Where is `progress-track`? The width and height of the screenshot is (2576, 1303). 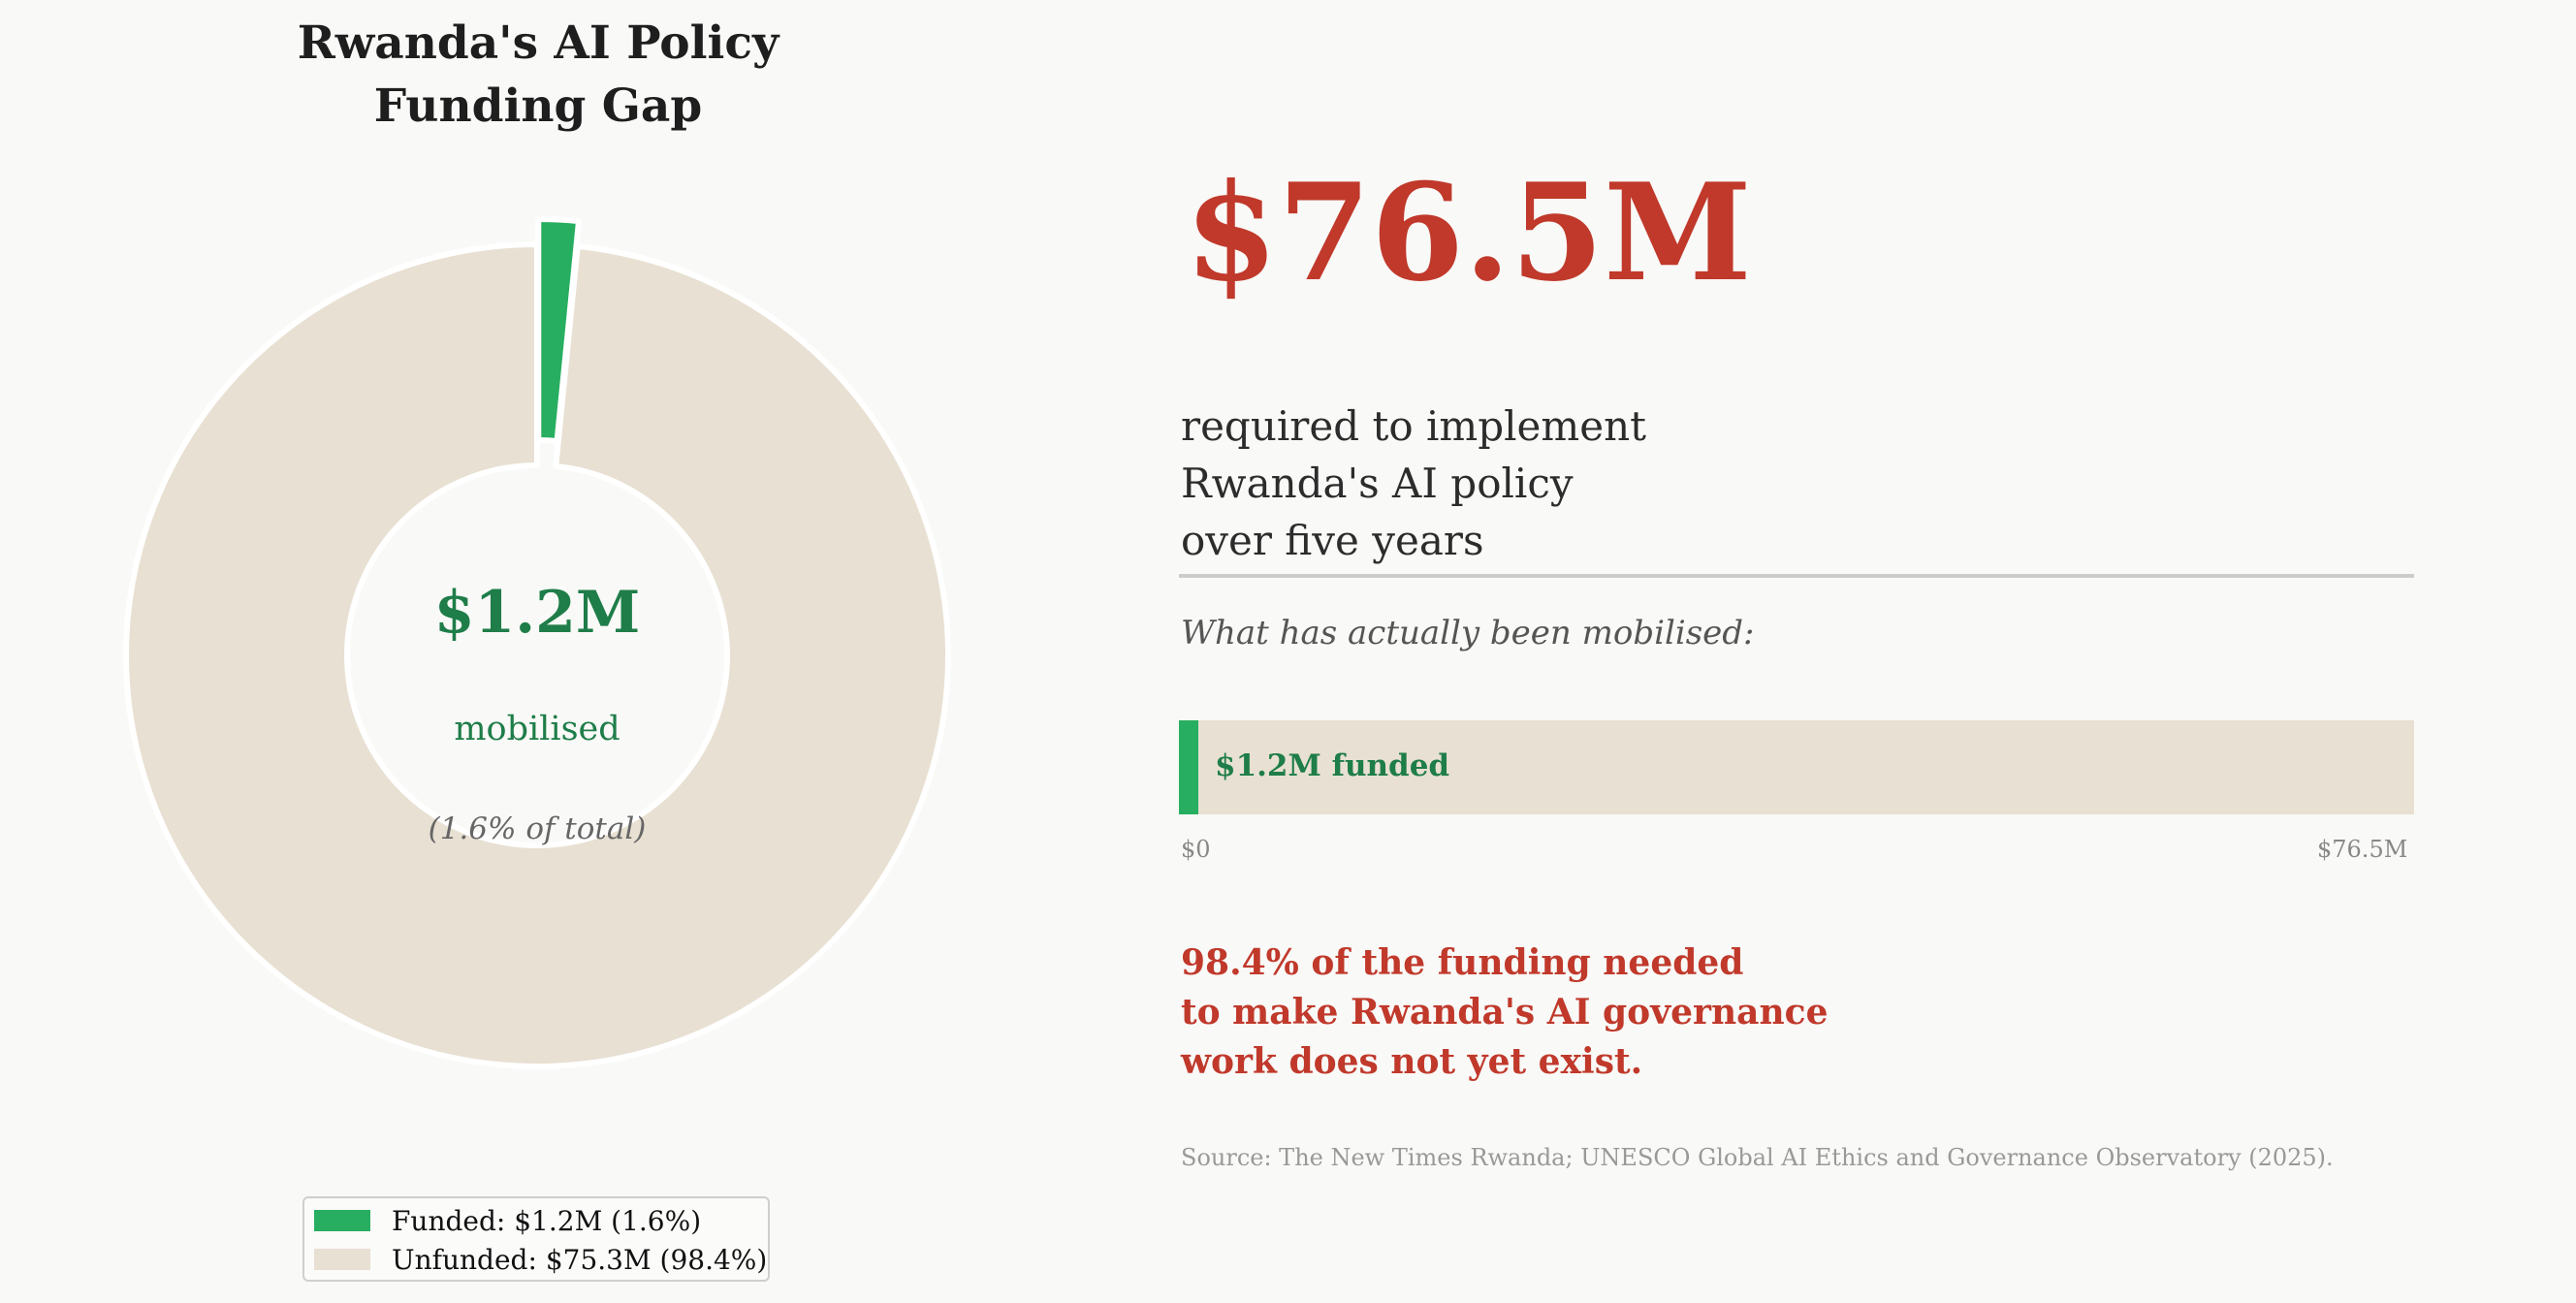
progress-track is located at coordinates (1796, 767).